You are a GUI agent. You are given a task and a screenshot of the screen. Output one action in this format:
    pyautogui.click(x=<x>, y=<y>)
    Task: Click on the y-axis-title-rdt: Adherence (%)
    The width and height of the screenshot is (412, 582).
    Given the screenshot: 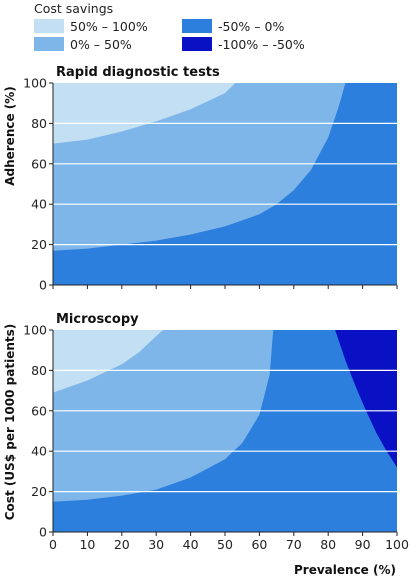 What is the action you would take?
    pyautogui.click(x=10, y=136)
    